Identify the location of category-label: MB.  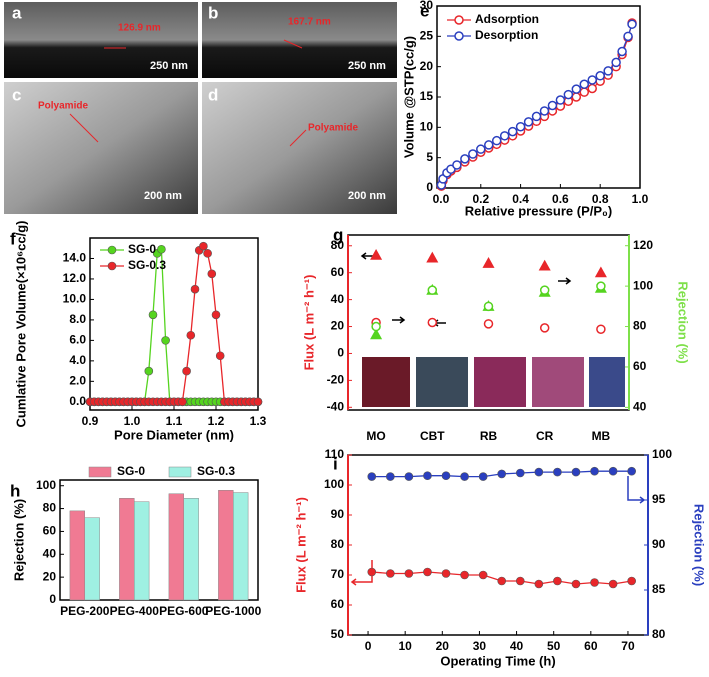
(601, 436).